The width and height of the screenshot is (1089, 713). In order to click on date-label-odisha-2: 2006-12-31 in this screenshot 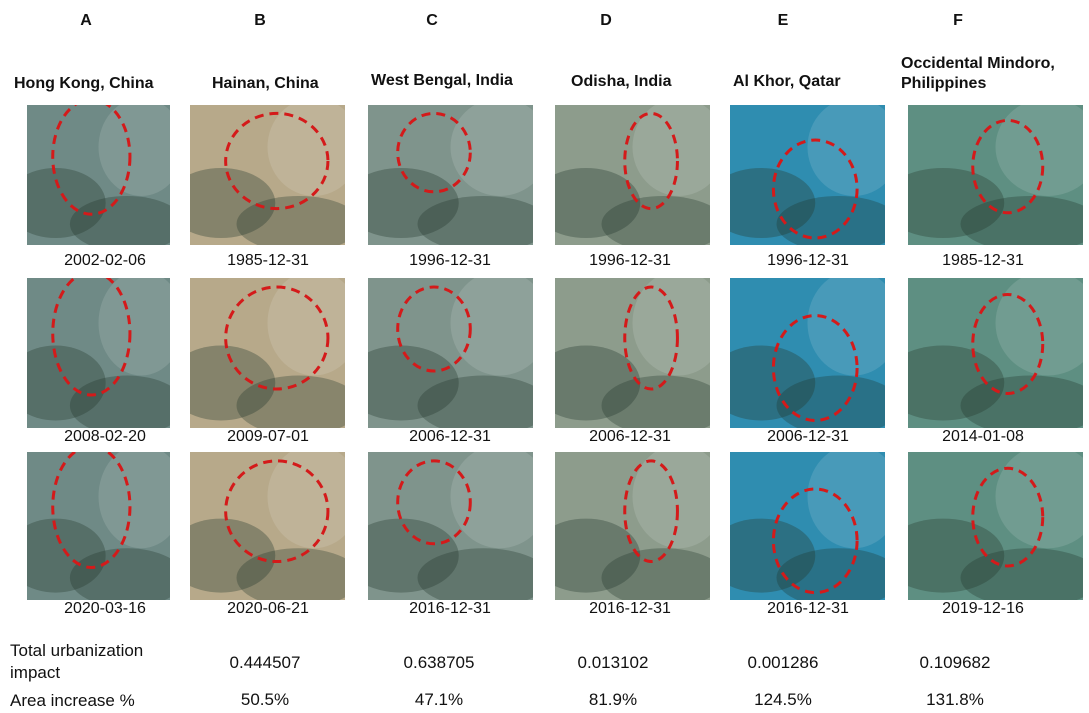, I will do `click(630, 436)`.